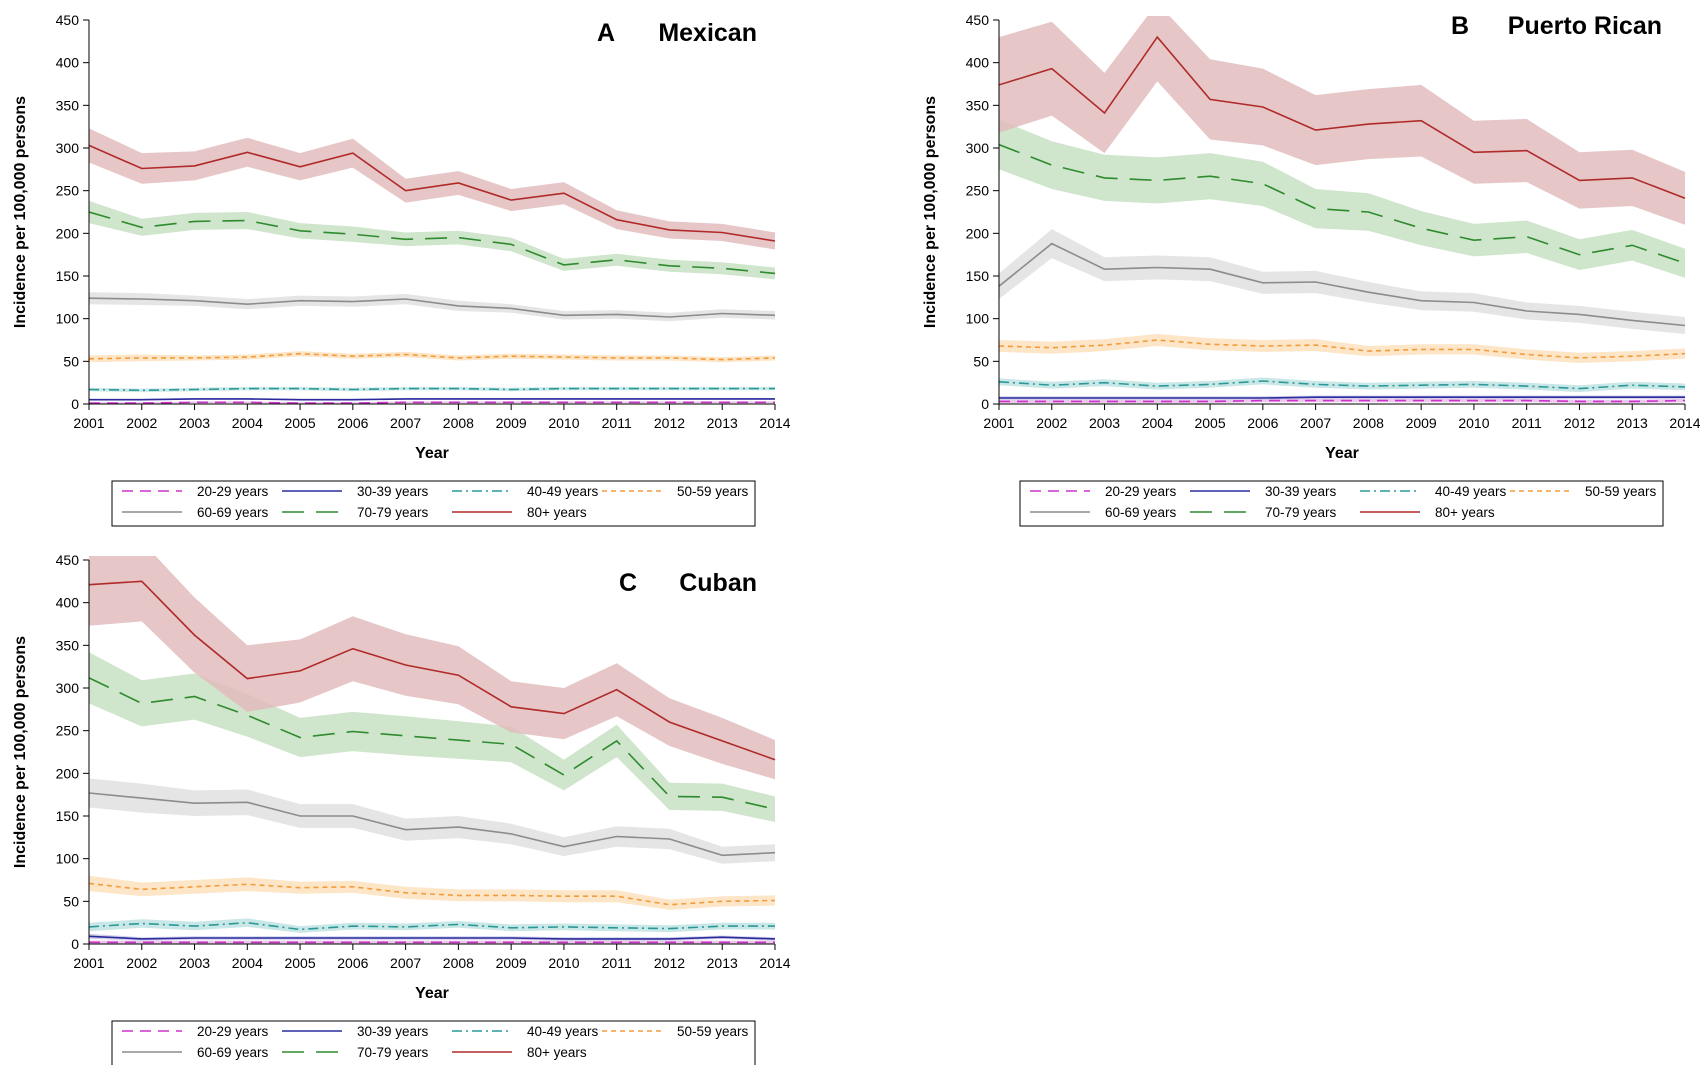  Describe the element at coordinates (433, 1042) in the screenshot. I see `legend-box` at that location.